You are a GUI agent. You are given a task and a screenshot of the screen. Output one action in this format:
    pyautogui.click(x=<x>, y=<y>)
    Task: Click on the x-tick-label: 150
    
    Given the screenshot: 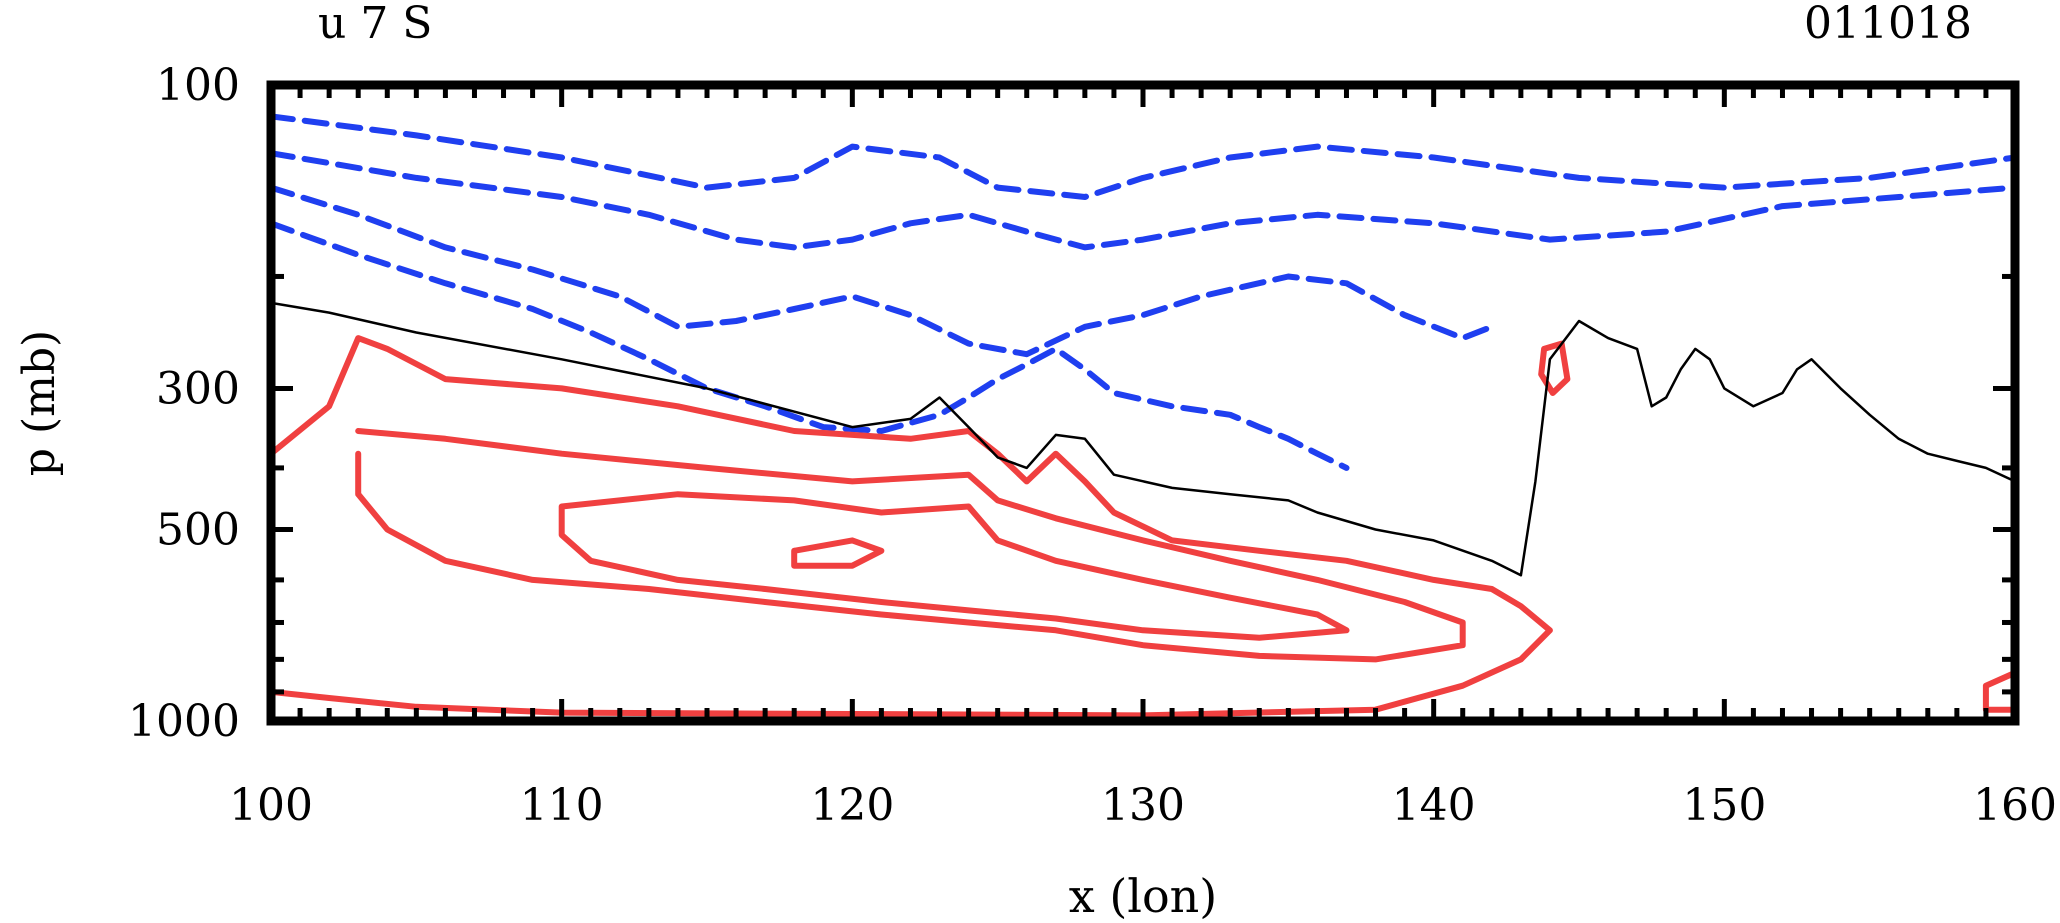 What is the action you would take?
    pyautogui.click(x=1724, y=805)
    